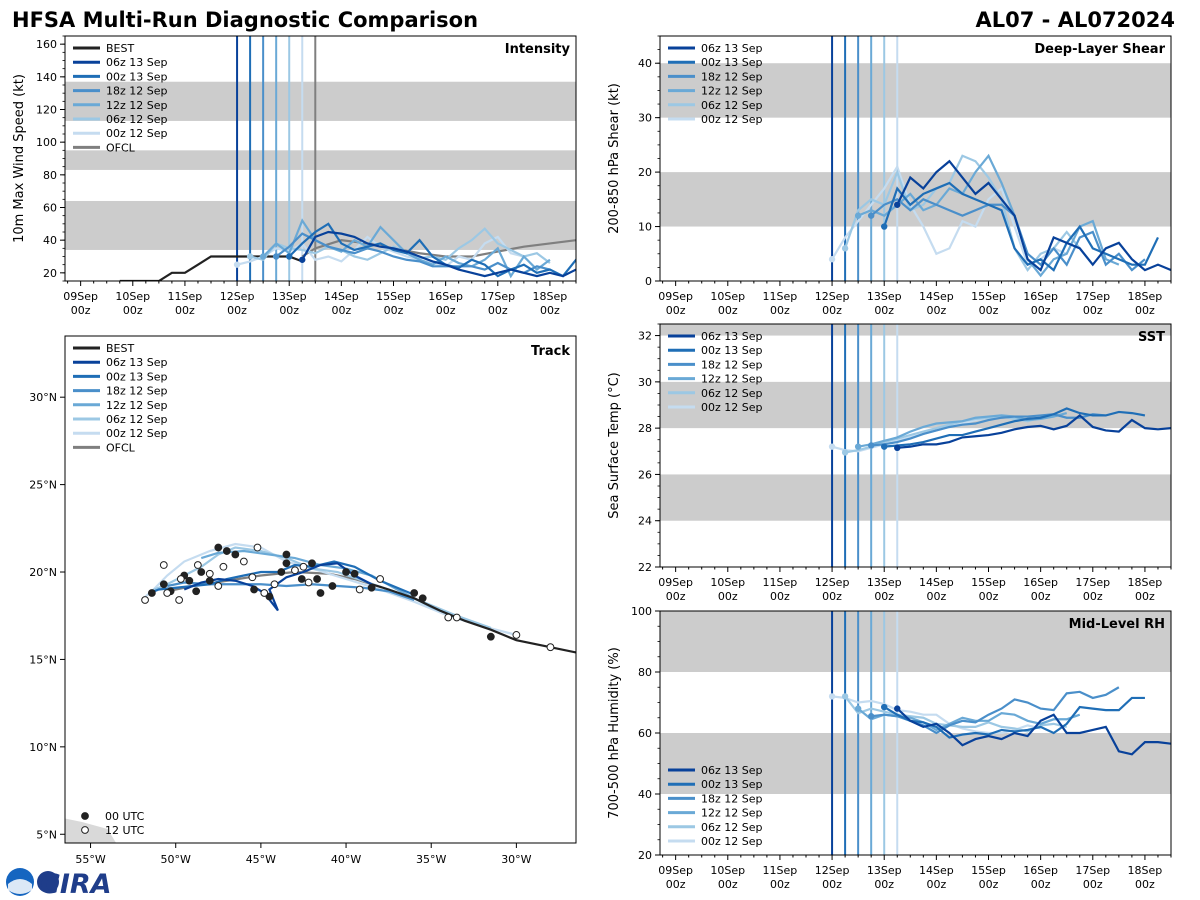  I want to click on x-tick-label: 12Sep, so click(832, 870).